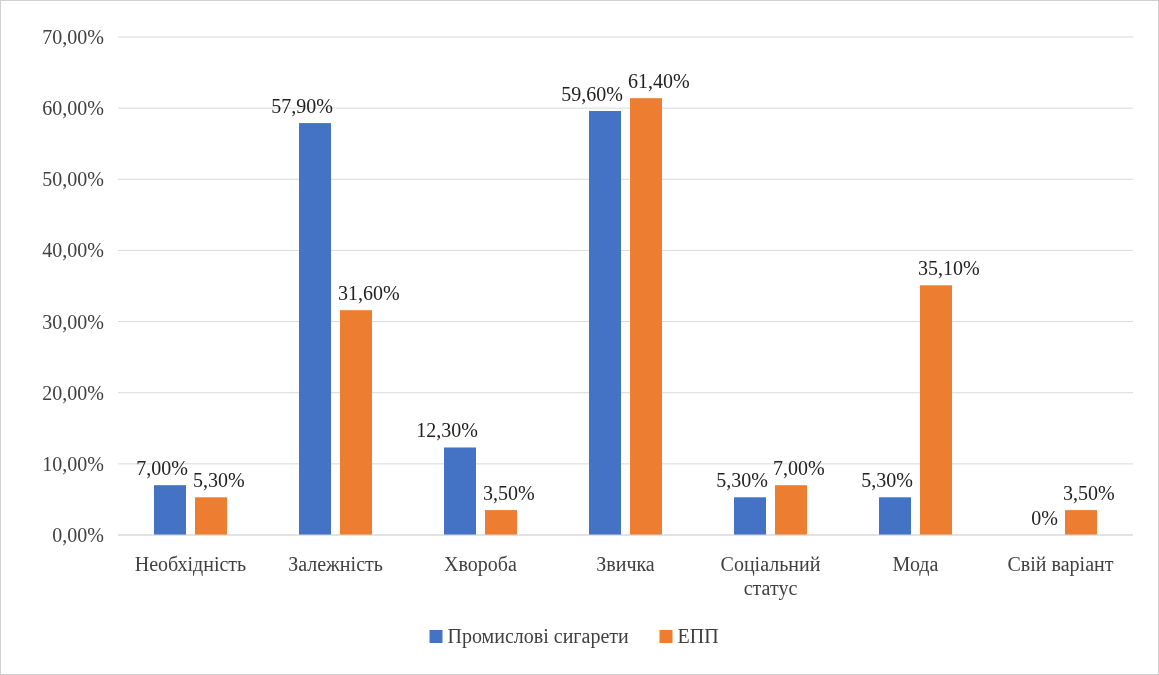 This screenshot has height=675, width=1159. Describe the element at coordinates (73, 392) in the screenshot. I see `y-tick-label: 20,00%` at that location.